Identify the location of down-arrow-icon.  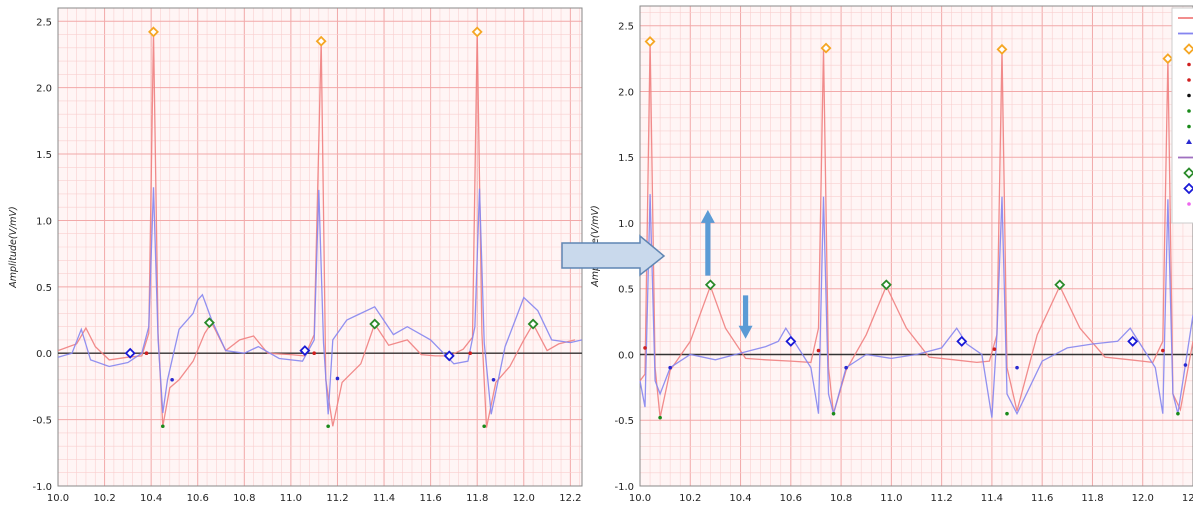
(745, 317).